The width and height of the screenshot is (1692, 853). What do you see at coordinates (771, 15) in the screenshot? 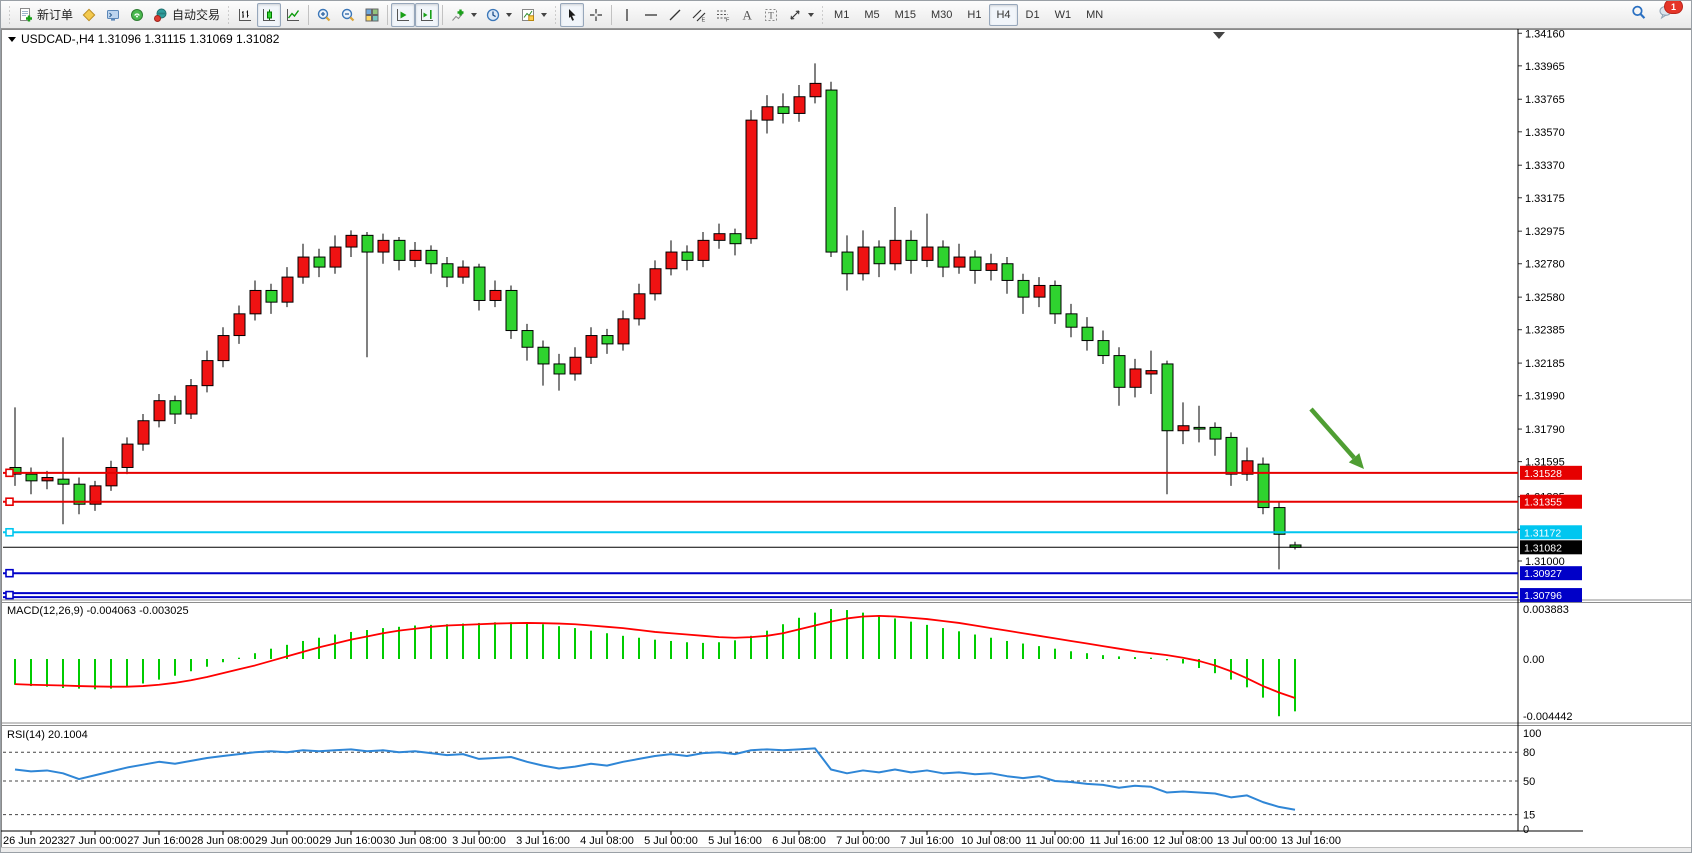
I see `text-label-button: T` at bounding box center [771, 15].